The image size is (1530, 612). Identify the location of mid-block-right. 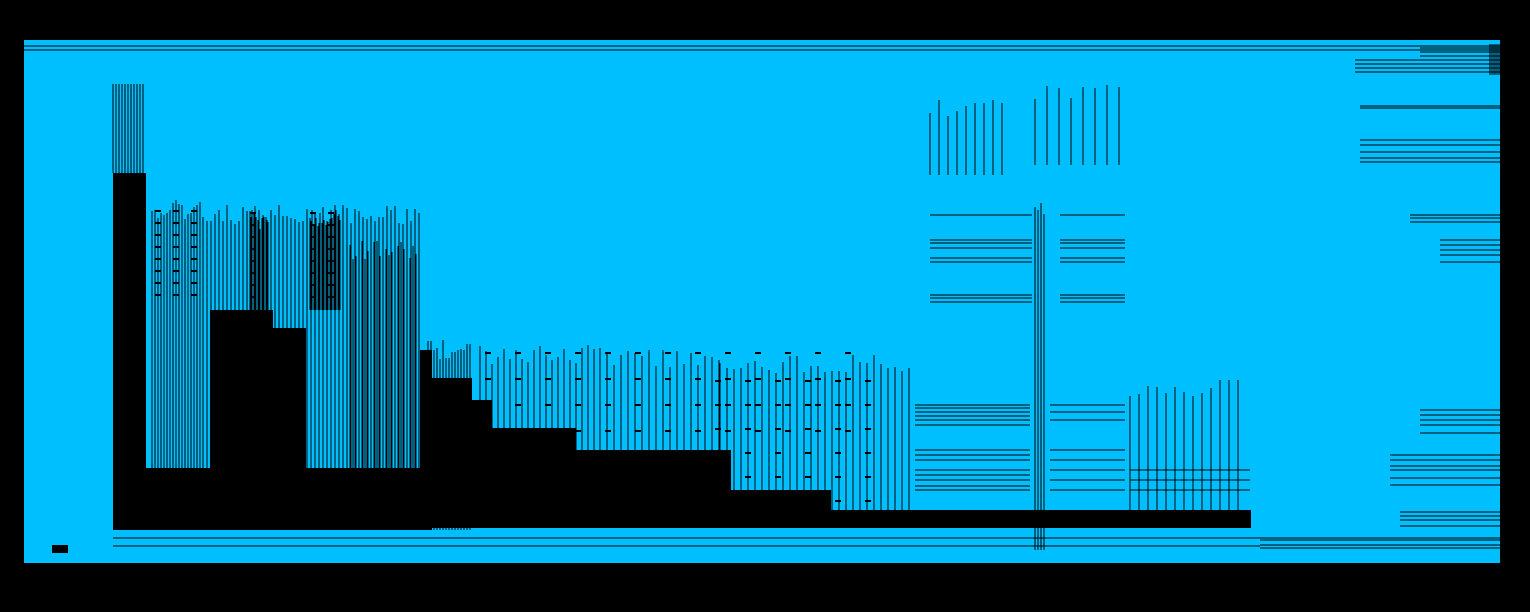
(289, 399).